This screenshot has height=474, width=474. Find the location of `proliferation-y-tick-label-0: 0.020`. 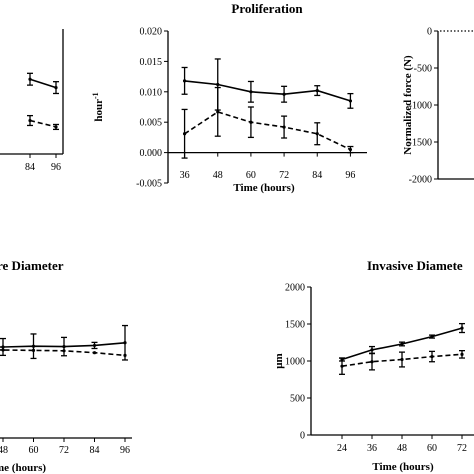

proliferation-y-tick-label-0: 0.020 is located at coordinates (151, 32).